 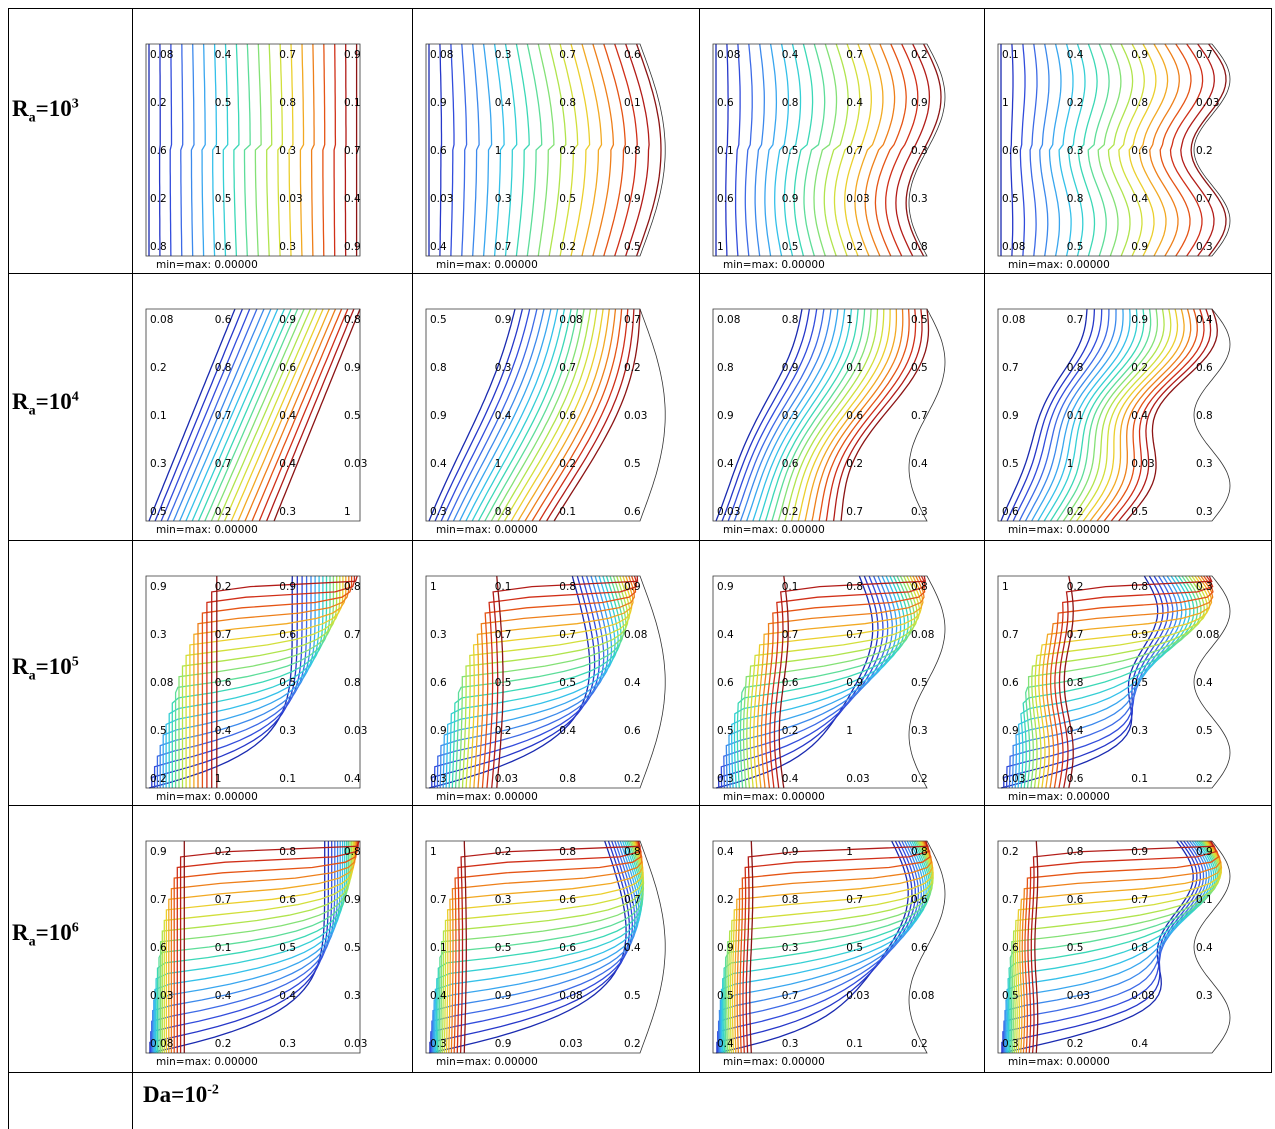 I want to click on contour-label: 0.1, so click(x=223, y=948).